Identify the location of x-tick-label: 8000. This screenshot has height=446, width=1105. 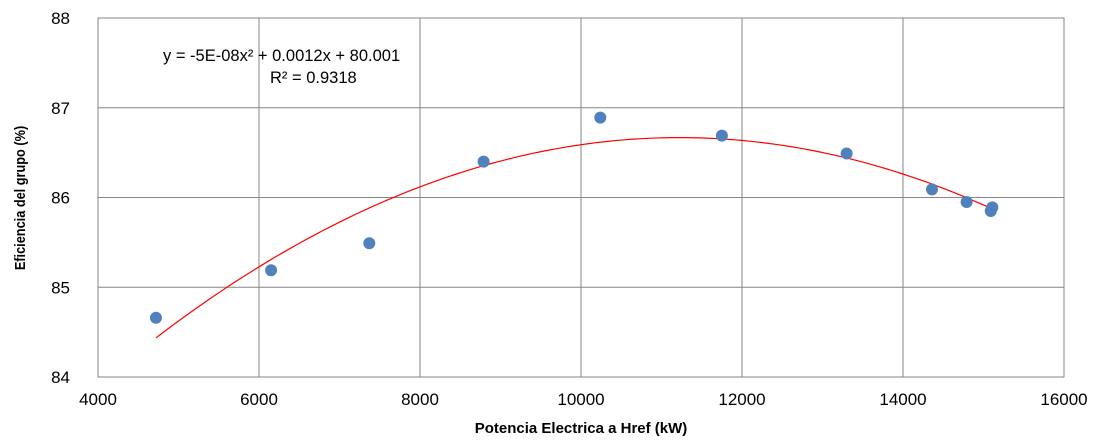
(420, 399).